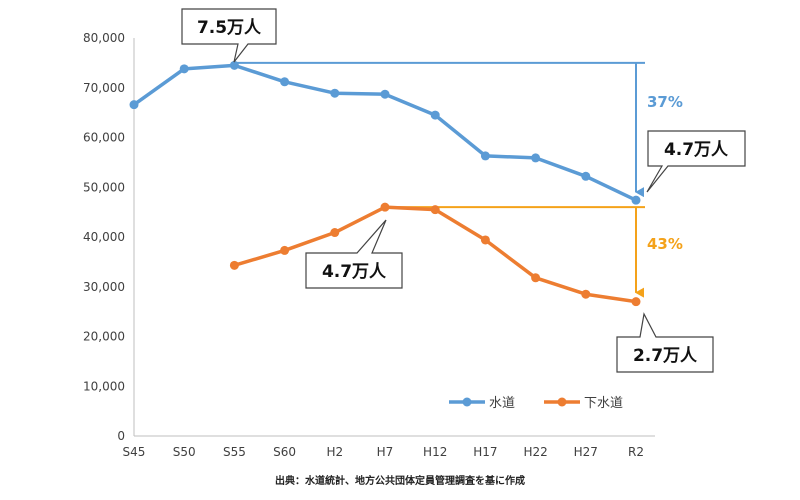 This screenshot has width=800, height=500. I want to click on callout-water-end-box, so click(696, 161).